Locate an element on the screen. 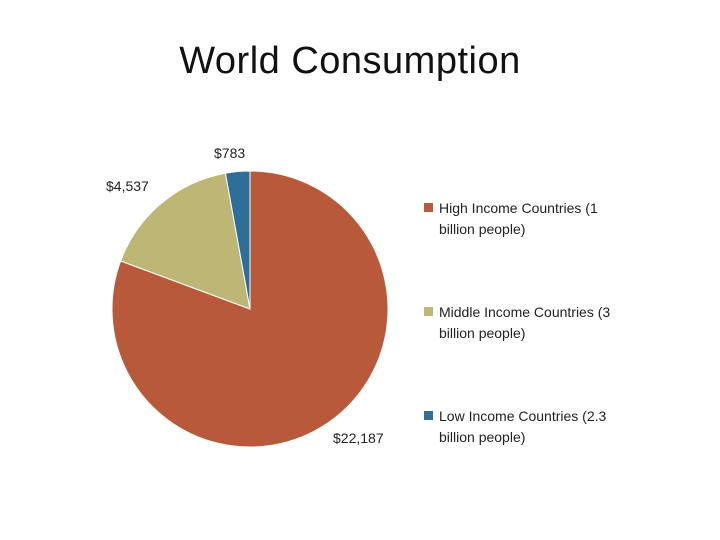  legend-swatch-low-income is located at coordinates (428, 415).